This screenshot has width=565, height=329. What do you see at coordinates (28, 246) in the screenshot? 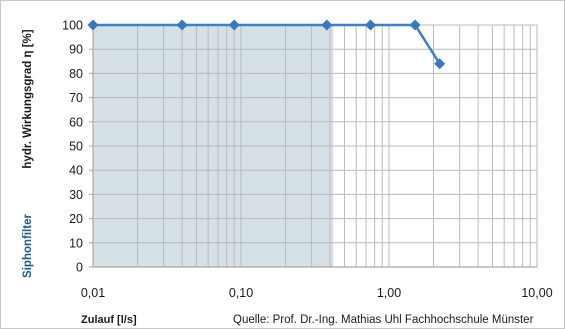
I see `y-axis-label-siphonfilter: Siphonfilter` at bounding box center [28, 246].